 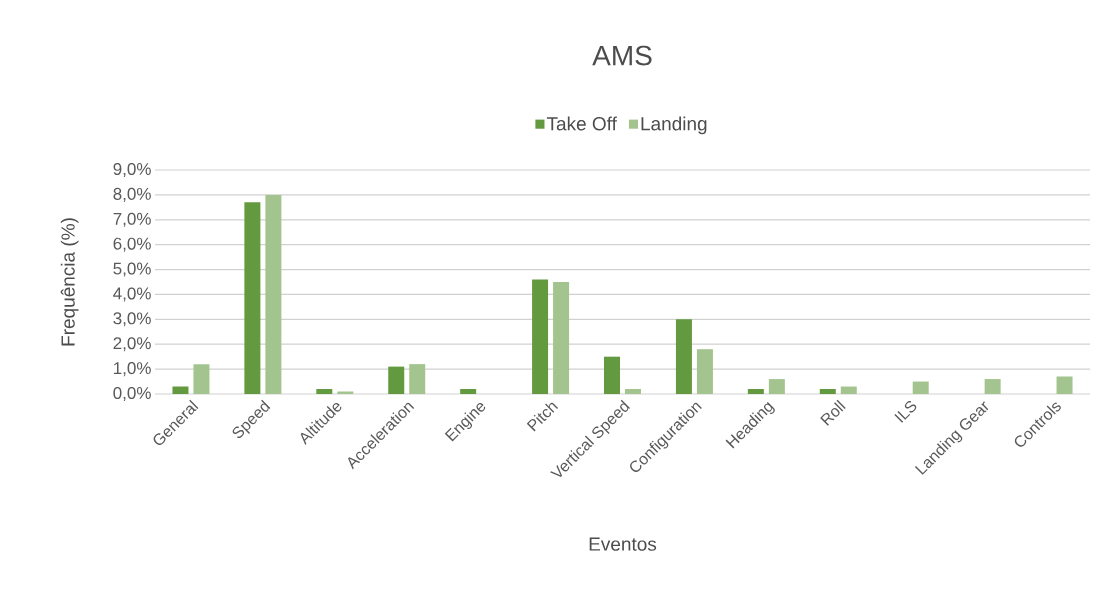 I want to click on y-axis-title: Frequência (%), so click(x=69, y=282).